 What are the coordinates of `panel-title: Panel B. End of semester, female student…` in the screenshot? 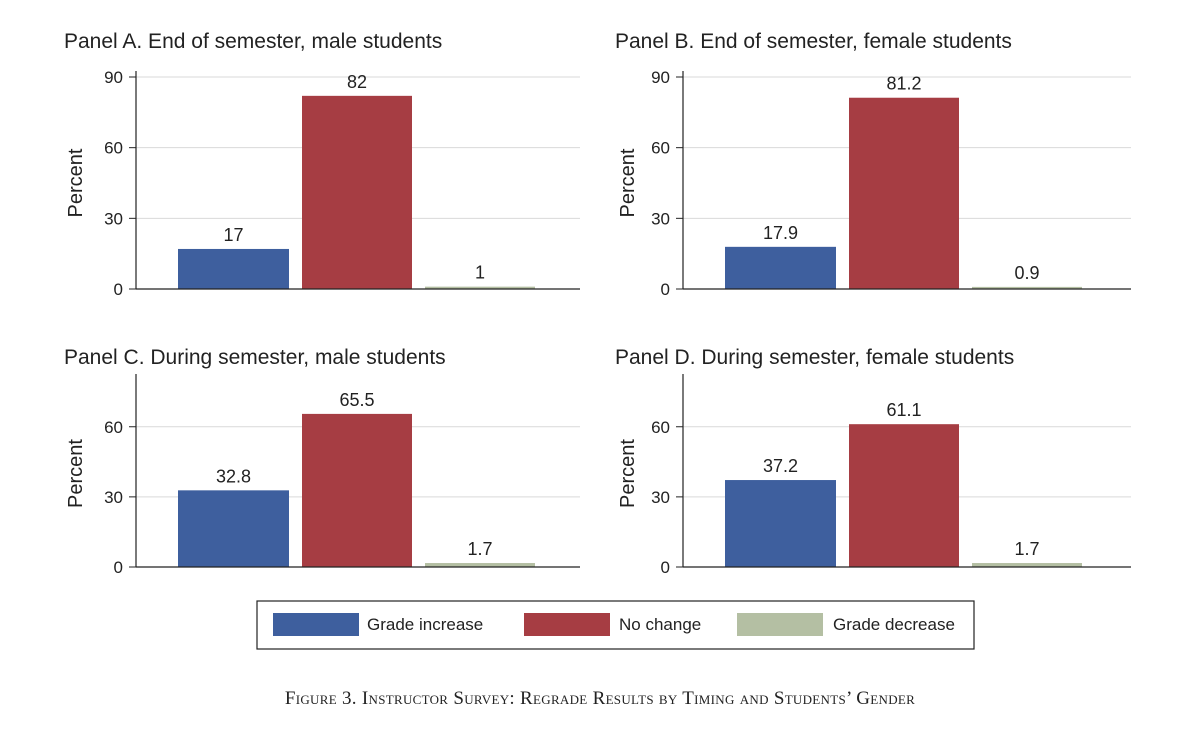 It's located at (813, 41).